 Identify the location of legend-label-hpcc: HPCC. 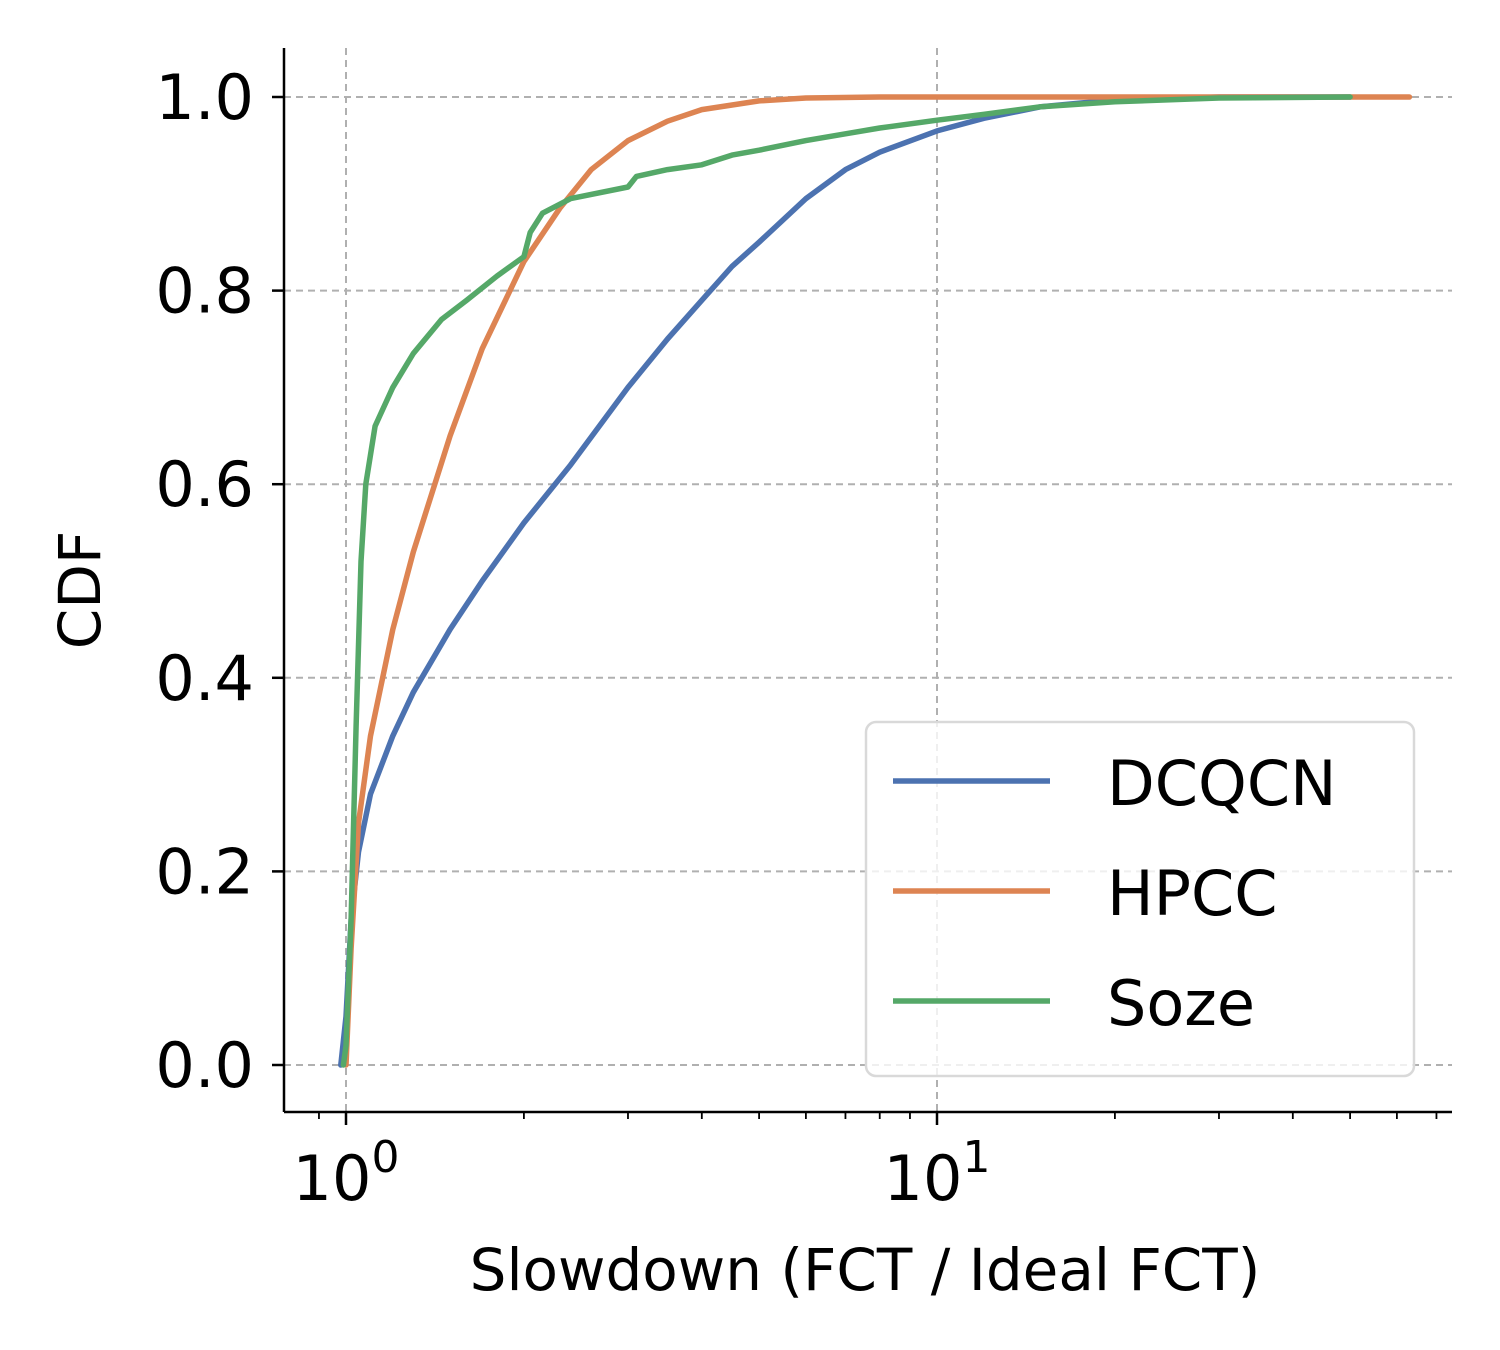
(1192, 893).